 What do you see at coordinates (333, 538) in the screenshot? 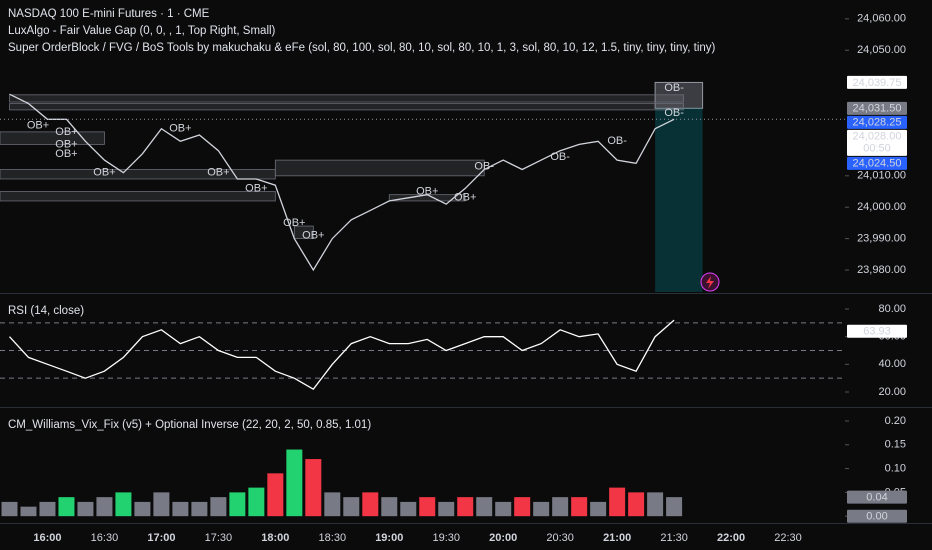
I see `x-tick-label: 18:30` at bounding box center [333, 538].